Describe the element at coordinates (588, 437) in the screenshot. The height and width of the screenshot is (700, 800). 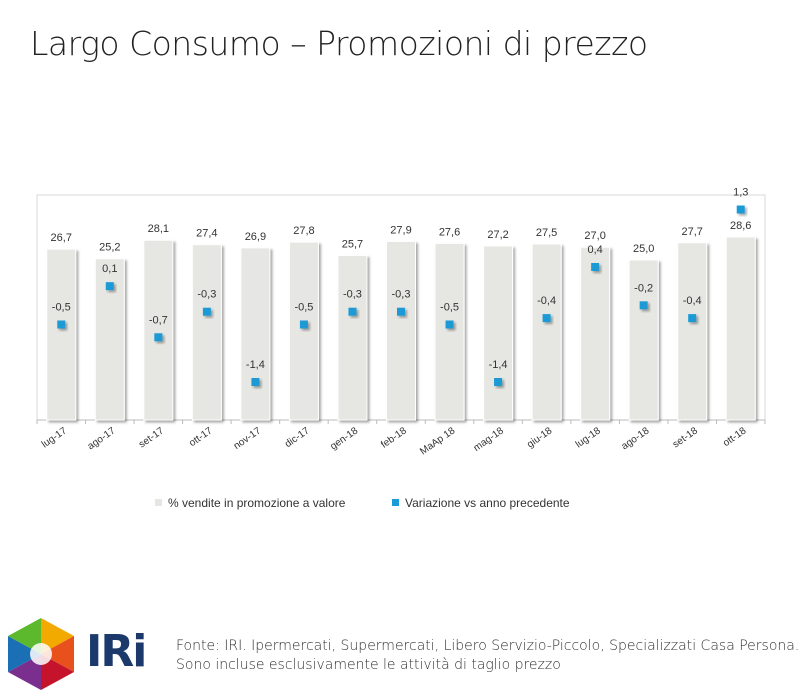
I see `x-tick-label: lug-18` at that location.